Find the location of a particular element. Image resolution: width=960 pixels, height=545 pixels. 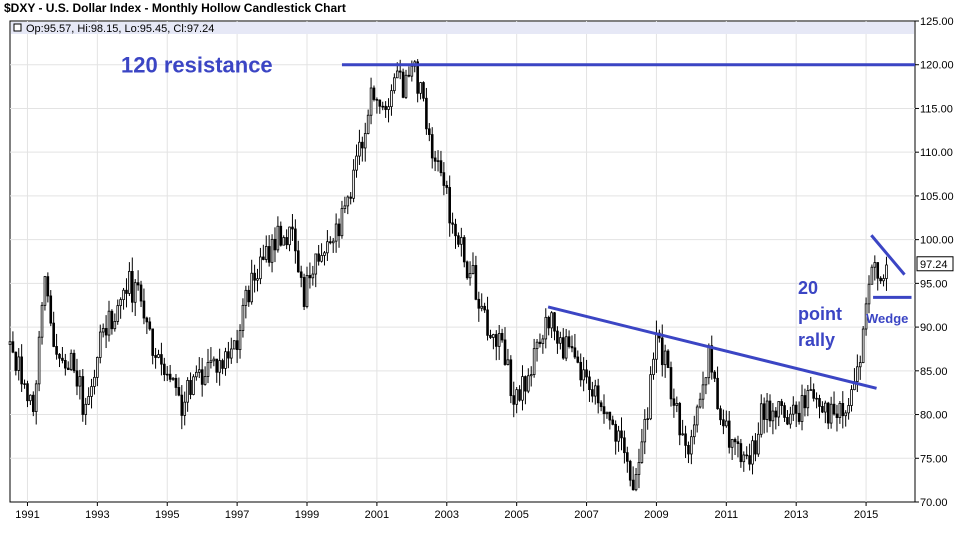

x-tick-label: 1995 is located at coordinates (167, 515).